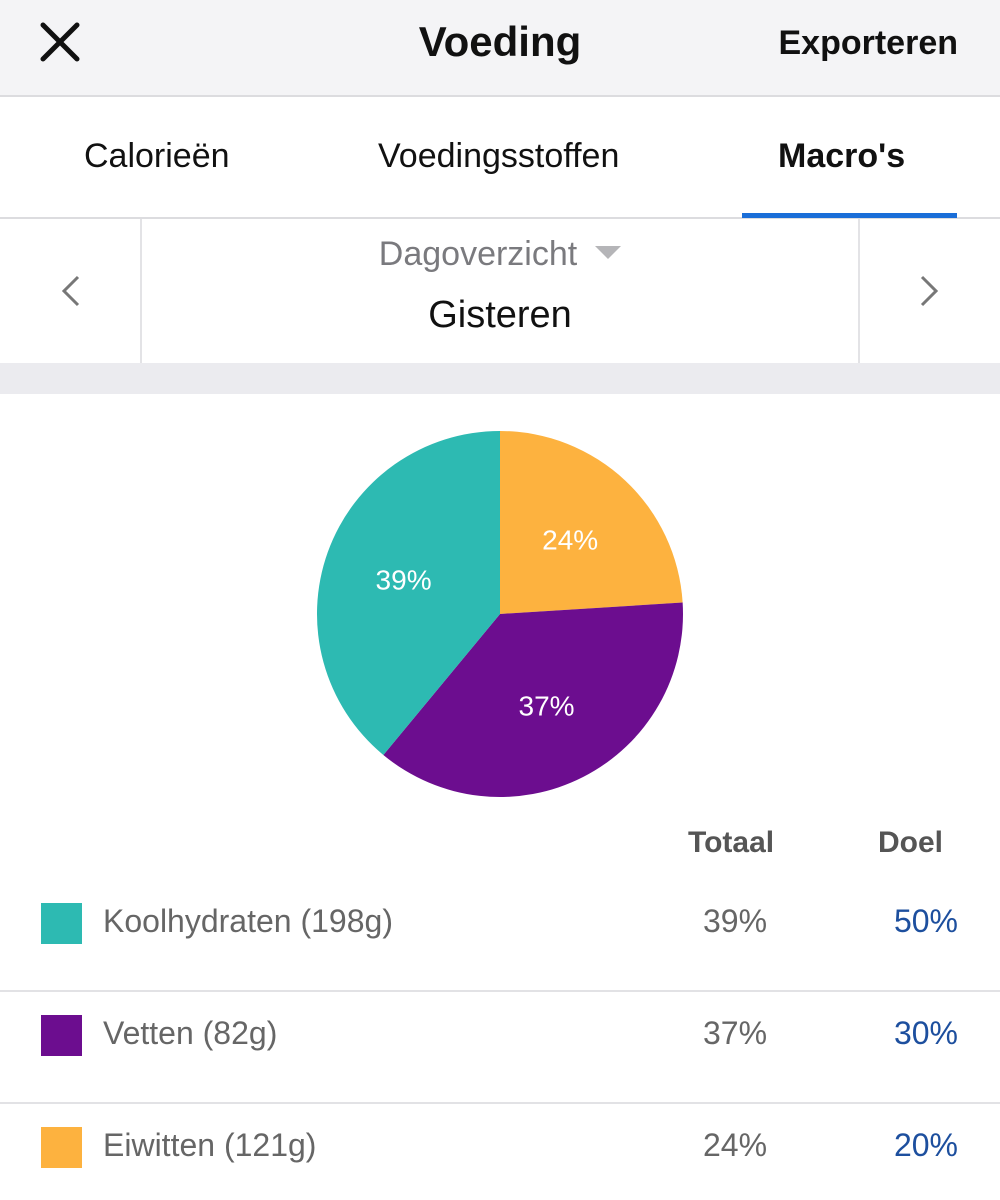 The image size is (1000, 1200). I want to click on macro-pie-chart: 24% 37% 39%, so click(500, 614).